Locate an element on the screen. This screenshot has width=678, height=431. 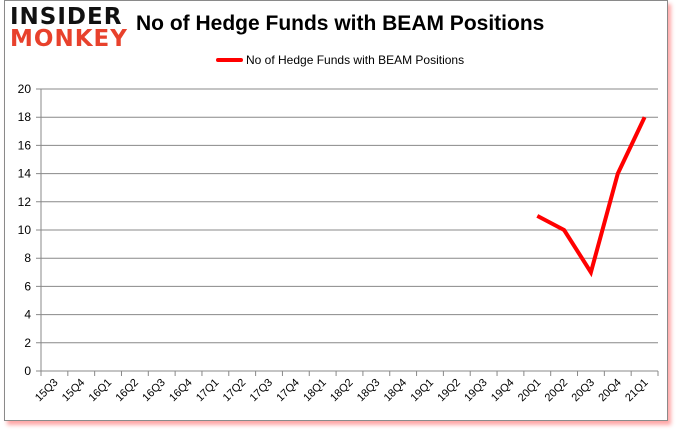
legend-line-swatch-icon is located at coordinates (229, 60).